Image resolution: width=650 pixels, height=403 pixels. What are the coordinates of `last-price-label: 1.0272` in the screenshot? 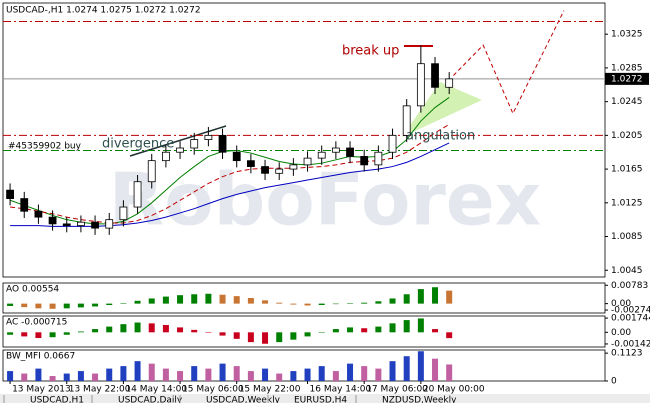 It's located at (627, 79).